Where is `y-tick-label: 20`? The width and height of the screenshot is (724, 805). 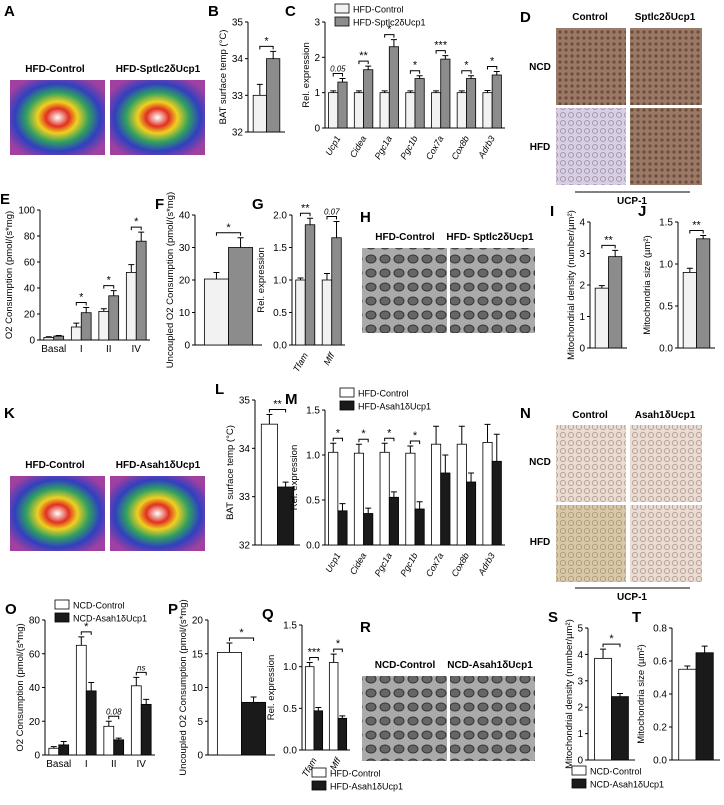
y-tick-label: 20 is located at coordinates (185, 281).